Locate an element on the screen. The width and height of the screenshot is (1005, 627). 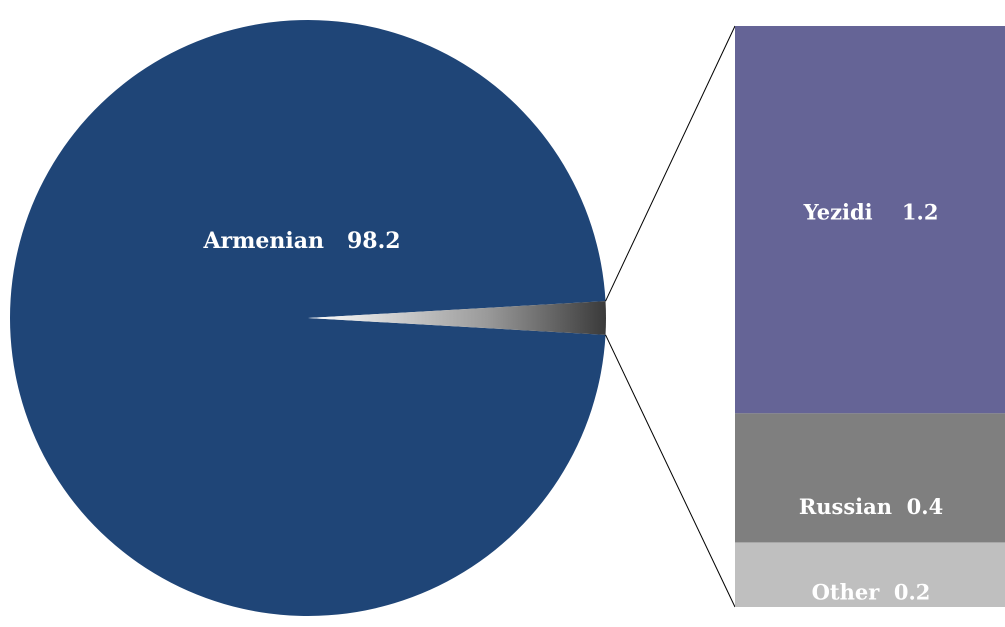
pie-label-armenian: Armenian 98.2 is located at coordinates (301, 241).